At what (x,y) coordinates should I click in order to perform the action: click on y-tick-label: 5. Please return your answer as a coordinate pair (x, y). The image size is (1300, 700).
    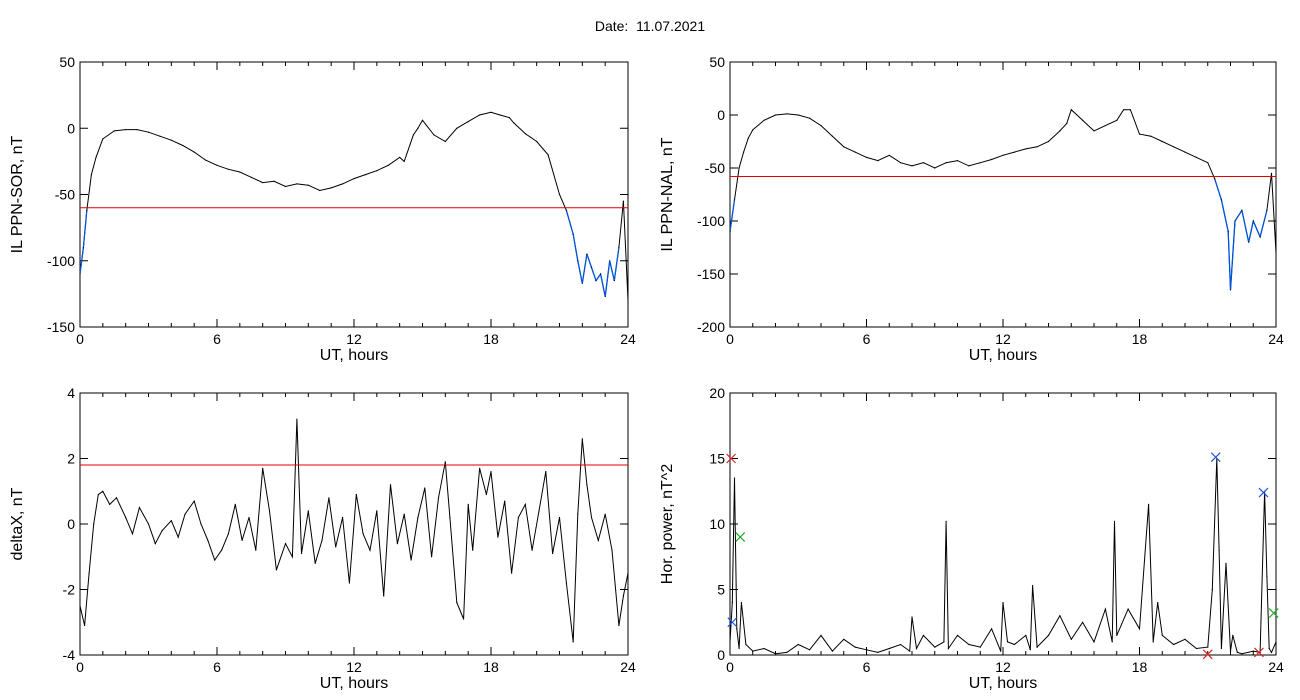
    Looking at the image, I should click on (721, 590).